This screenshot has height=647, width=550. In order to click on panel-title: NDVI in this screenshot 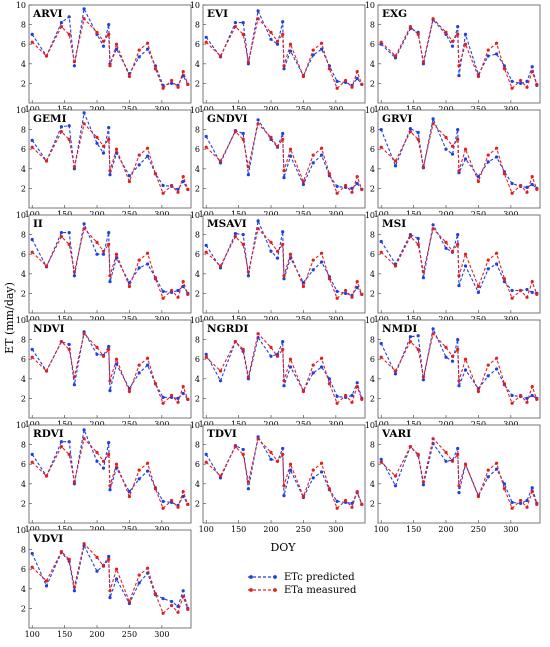, I will do `click(49, 329)`.